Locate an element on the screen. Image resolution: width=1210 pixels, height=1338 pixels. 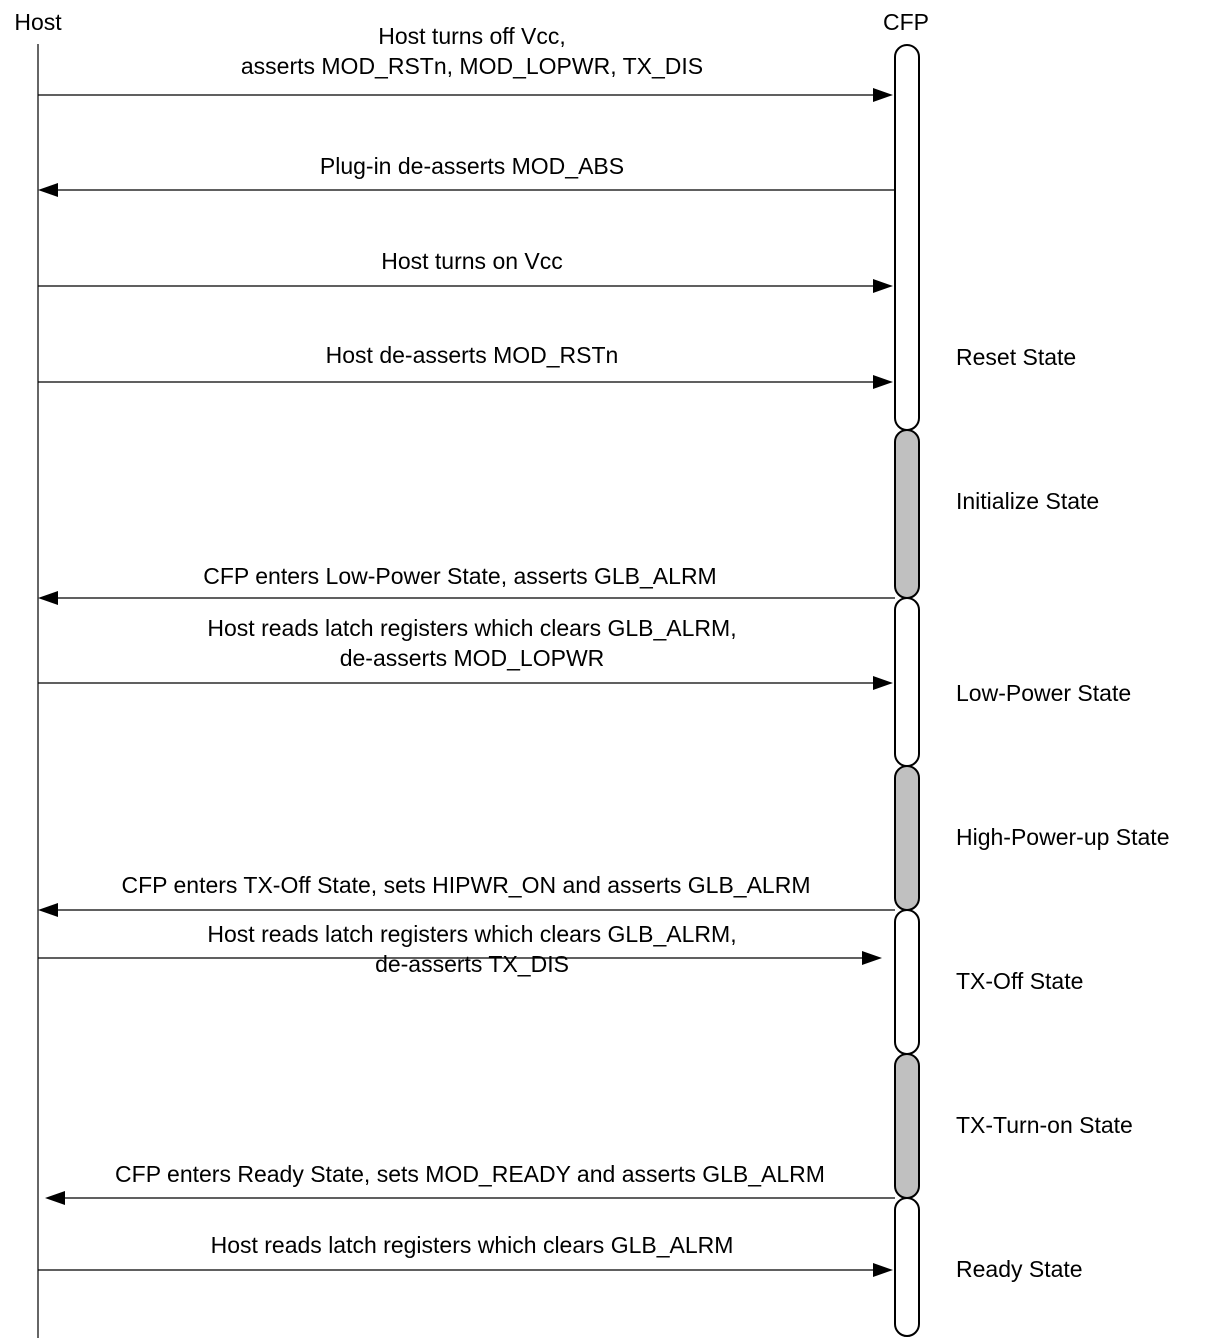
message-label: de-asserts MOD_LOPWR is located at coordinates (472, 658).